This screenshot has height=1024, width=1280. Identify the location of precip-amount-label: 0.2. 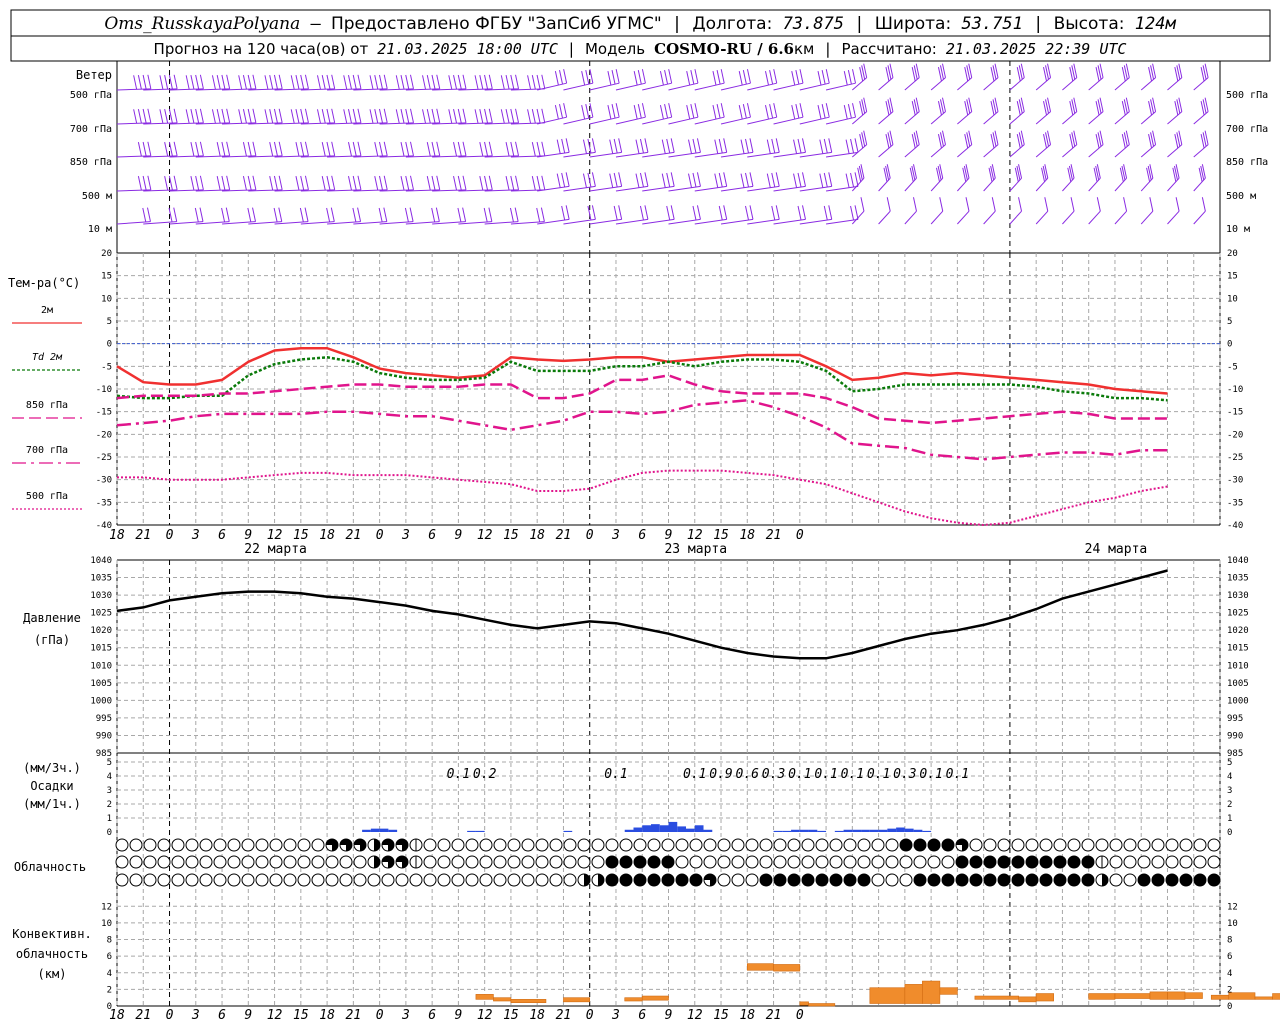
(485, 774).